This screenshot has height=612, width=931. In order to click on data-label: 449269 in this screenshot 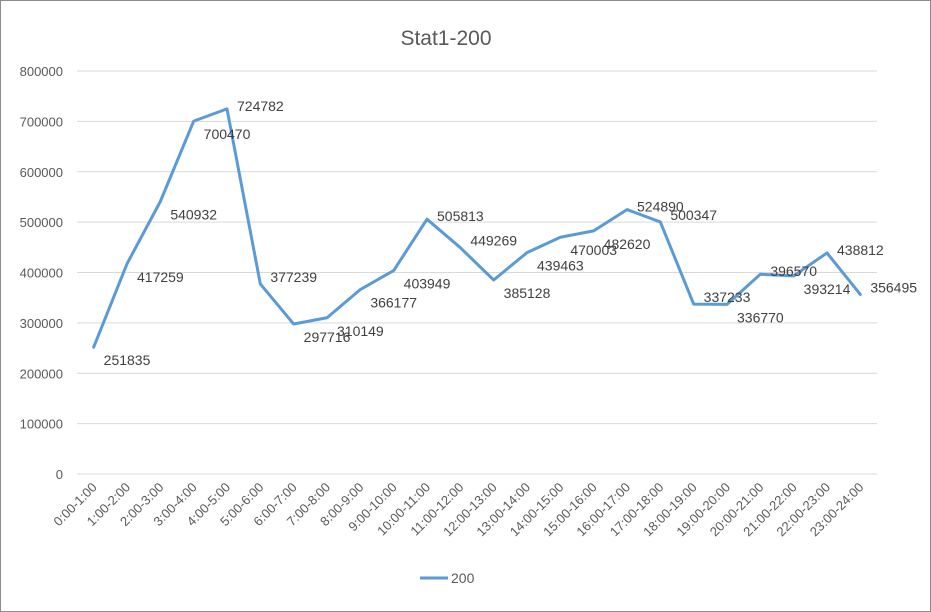, I will do `click(493, 241)`.